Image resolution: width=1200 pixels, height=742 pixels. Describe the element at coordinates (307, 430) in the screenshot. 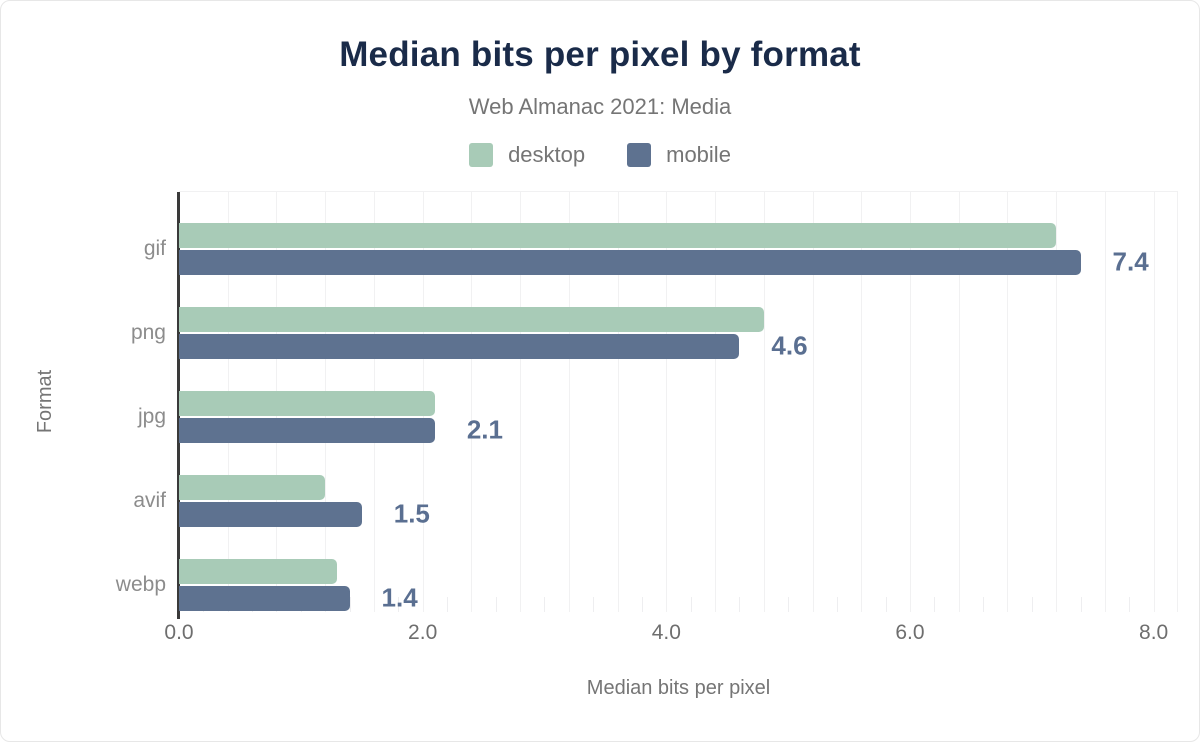

I see `bar-mobile-jpg` at that location.